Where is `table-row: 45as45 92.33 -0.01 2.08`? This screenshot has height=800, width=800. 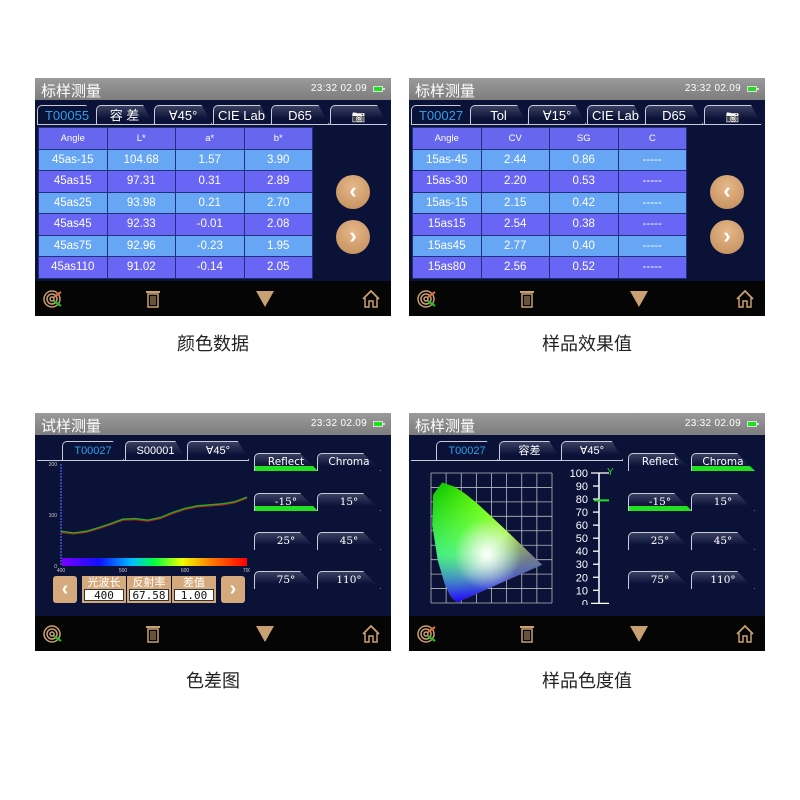 table-row: 45as45 92.33 -0.01 2.08 is located at coordinates (175, 224).